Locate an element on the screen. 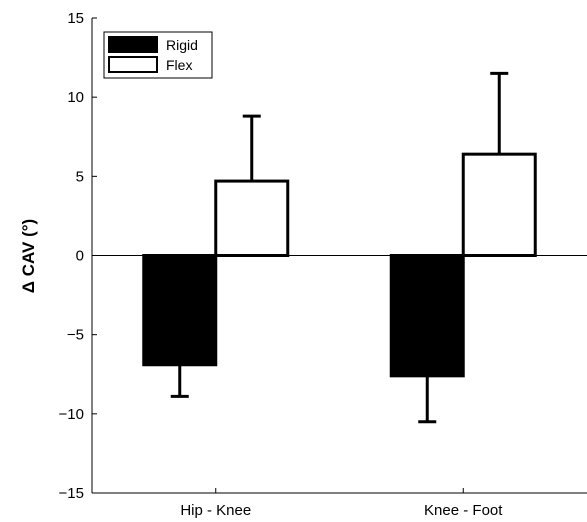  x-tick-label: Knee - Foot is located at coordinates (463, 510).